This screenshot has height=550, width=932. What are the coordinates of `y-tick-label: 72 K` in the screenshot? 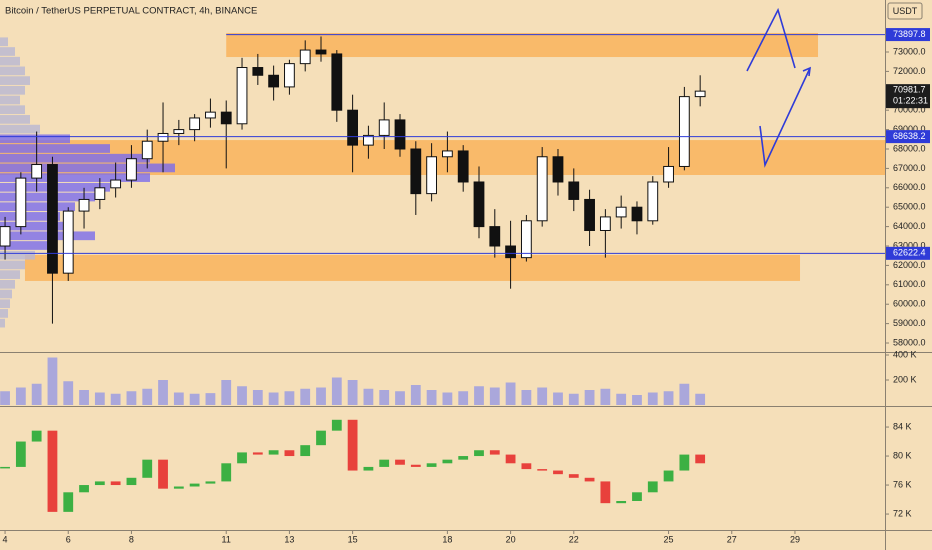 It's located at (902, 513).